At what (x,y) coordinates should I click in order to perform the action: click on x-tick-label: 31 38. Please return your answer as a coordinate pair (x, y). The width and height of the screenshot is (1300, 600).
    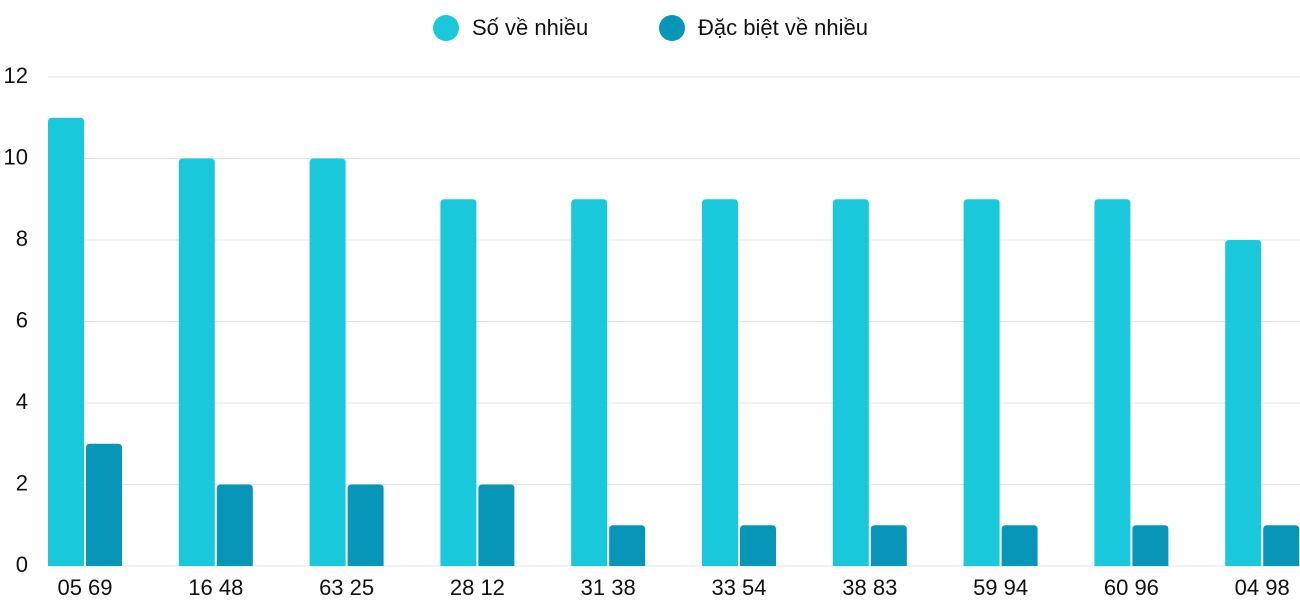
    Looking at the image, I should click on (608, 587).